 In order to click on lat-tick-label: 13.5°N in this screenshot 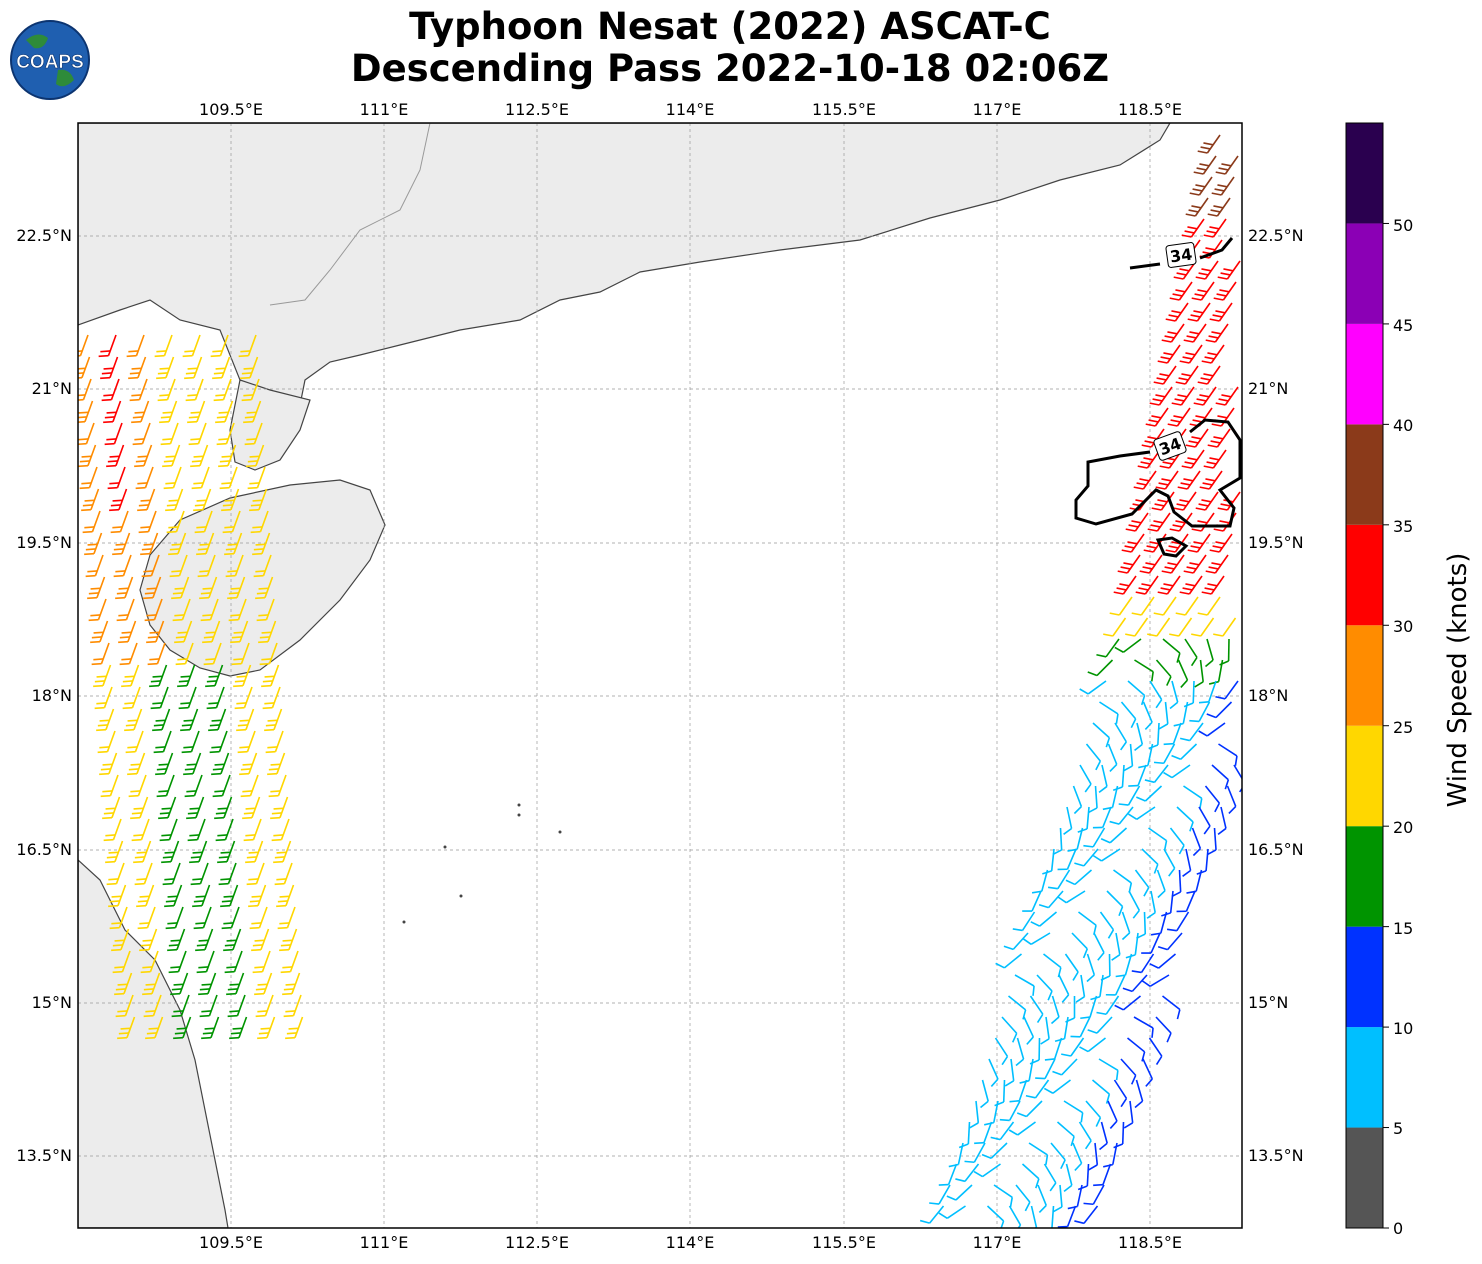, I will do `click(1276, 1155)`.